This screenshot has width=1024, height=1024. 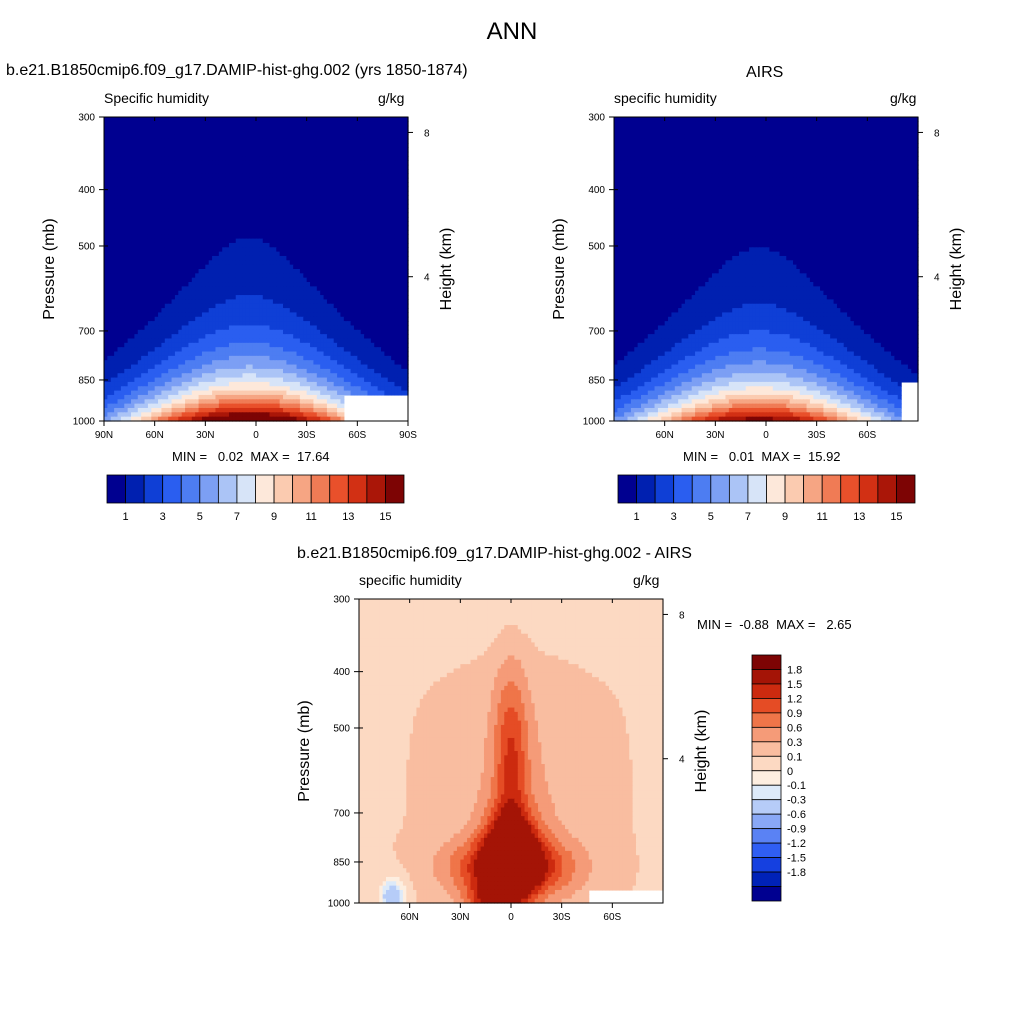 What do you see at coordinates (256, 269) in the screenshot?
I see `model-field` at bounding box center [256, 269].